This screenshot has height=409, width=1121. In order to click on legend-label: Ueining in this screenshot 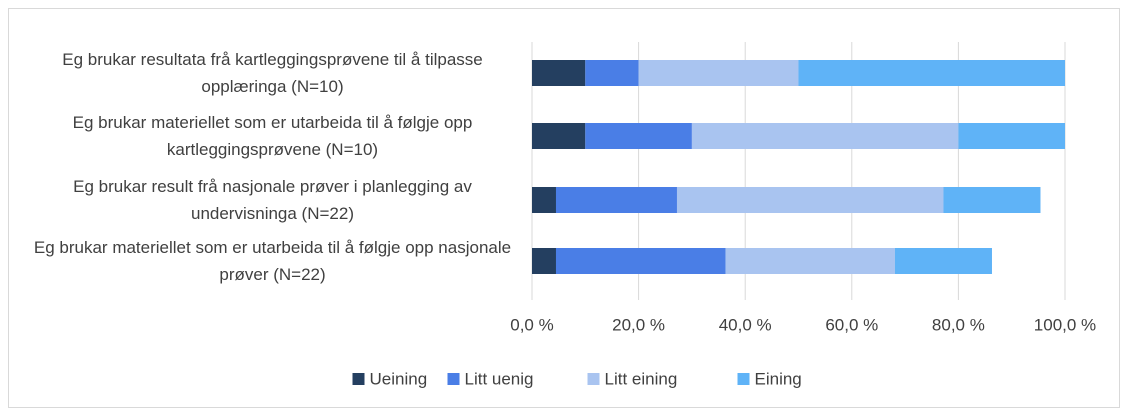, I will do `click(399, 378)`.